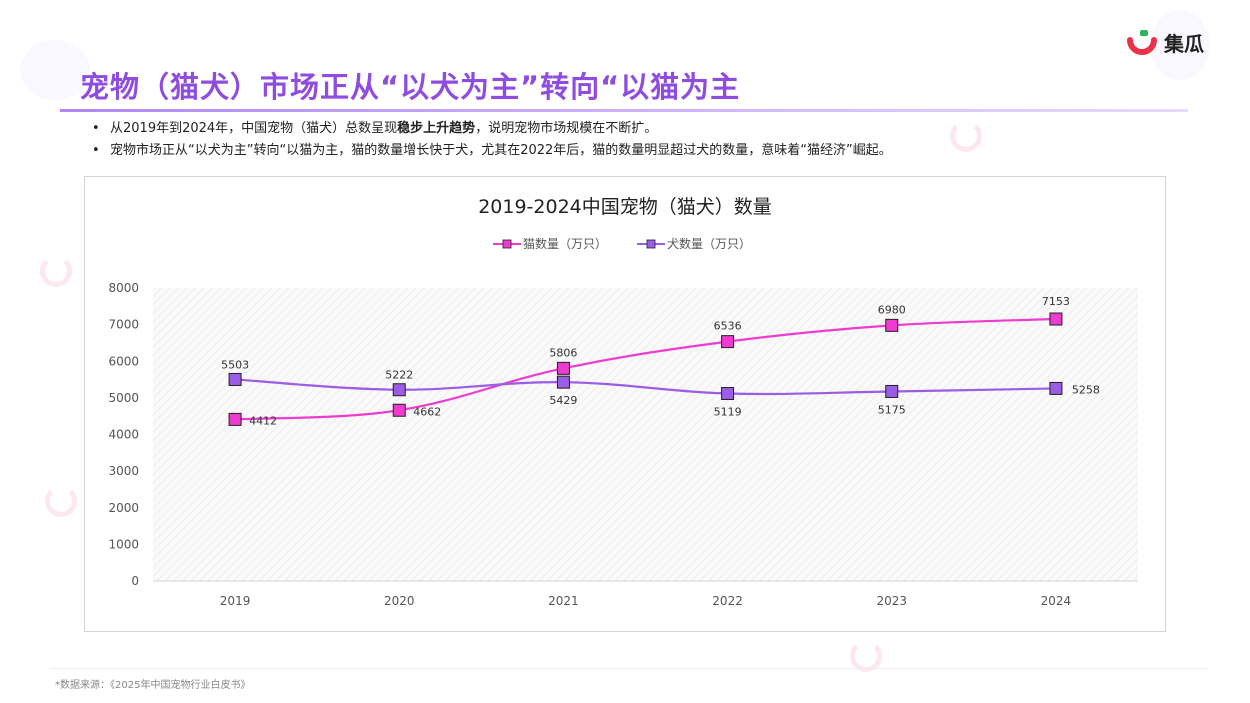 This screenshot has height=703, width=1250. Describe the element at coordinates (1056, 301) in the screenshot. I see `data-label-cat: 7153` at that location.